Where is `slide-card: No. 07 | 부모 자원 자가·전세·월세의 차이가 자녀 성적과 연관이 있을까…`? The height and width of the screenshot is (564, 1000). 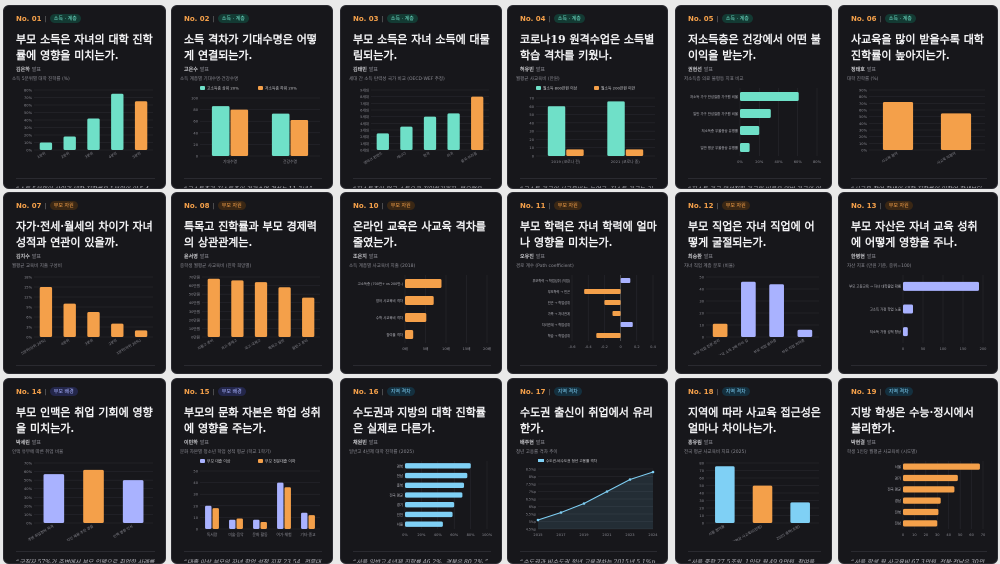 slide-card: No. 07 | 부모 자원 자가·전세·월세의 차이가 자녀 성적과 연관이 있을까… is located at coordinates (84, 283).